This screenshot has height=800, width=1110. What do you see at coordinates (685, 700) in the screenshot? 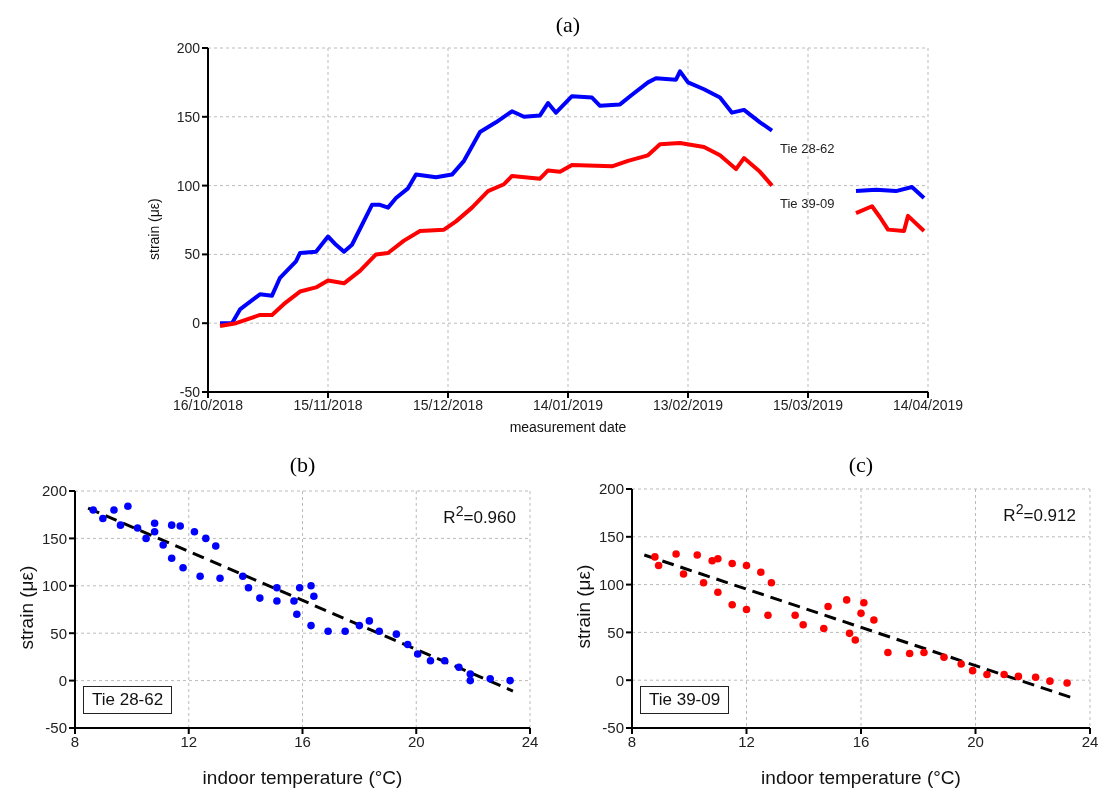
I see `annotation: Tie 39-09` at bounding box center [685, 700].